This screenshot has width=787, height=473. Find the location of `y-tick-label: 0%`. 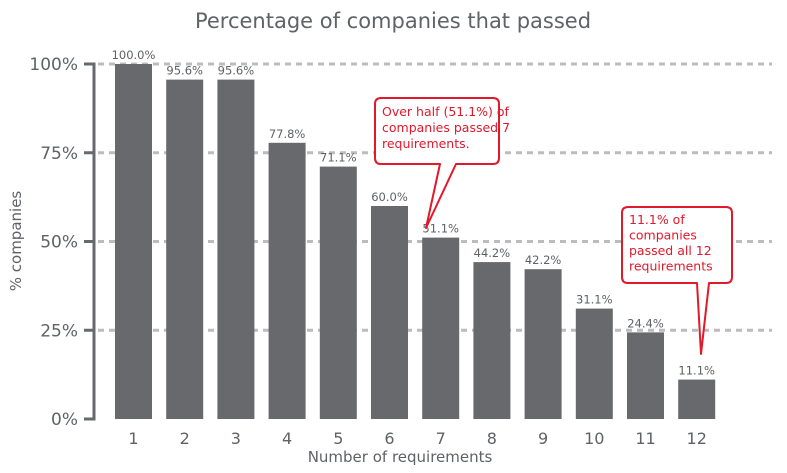

y-tick-label: 0% is located at coordinates (64, 420).